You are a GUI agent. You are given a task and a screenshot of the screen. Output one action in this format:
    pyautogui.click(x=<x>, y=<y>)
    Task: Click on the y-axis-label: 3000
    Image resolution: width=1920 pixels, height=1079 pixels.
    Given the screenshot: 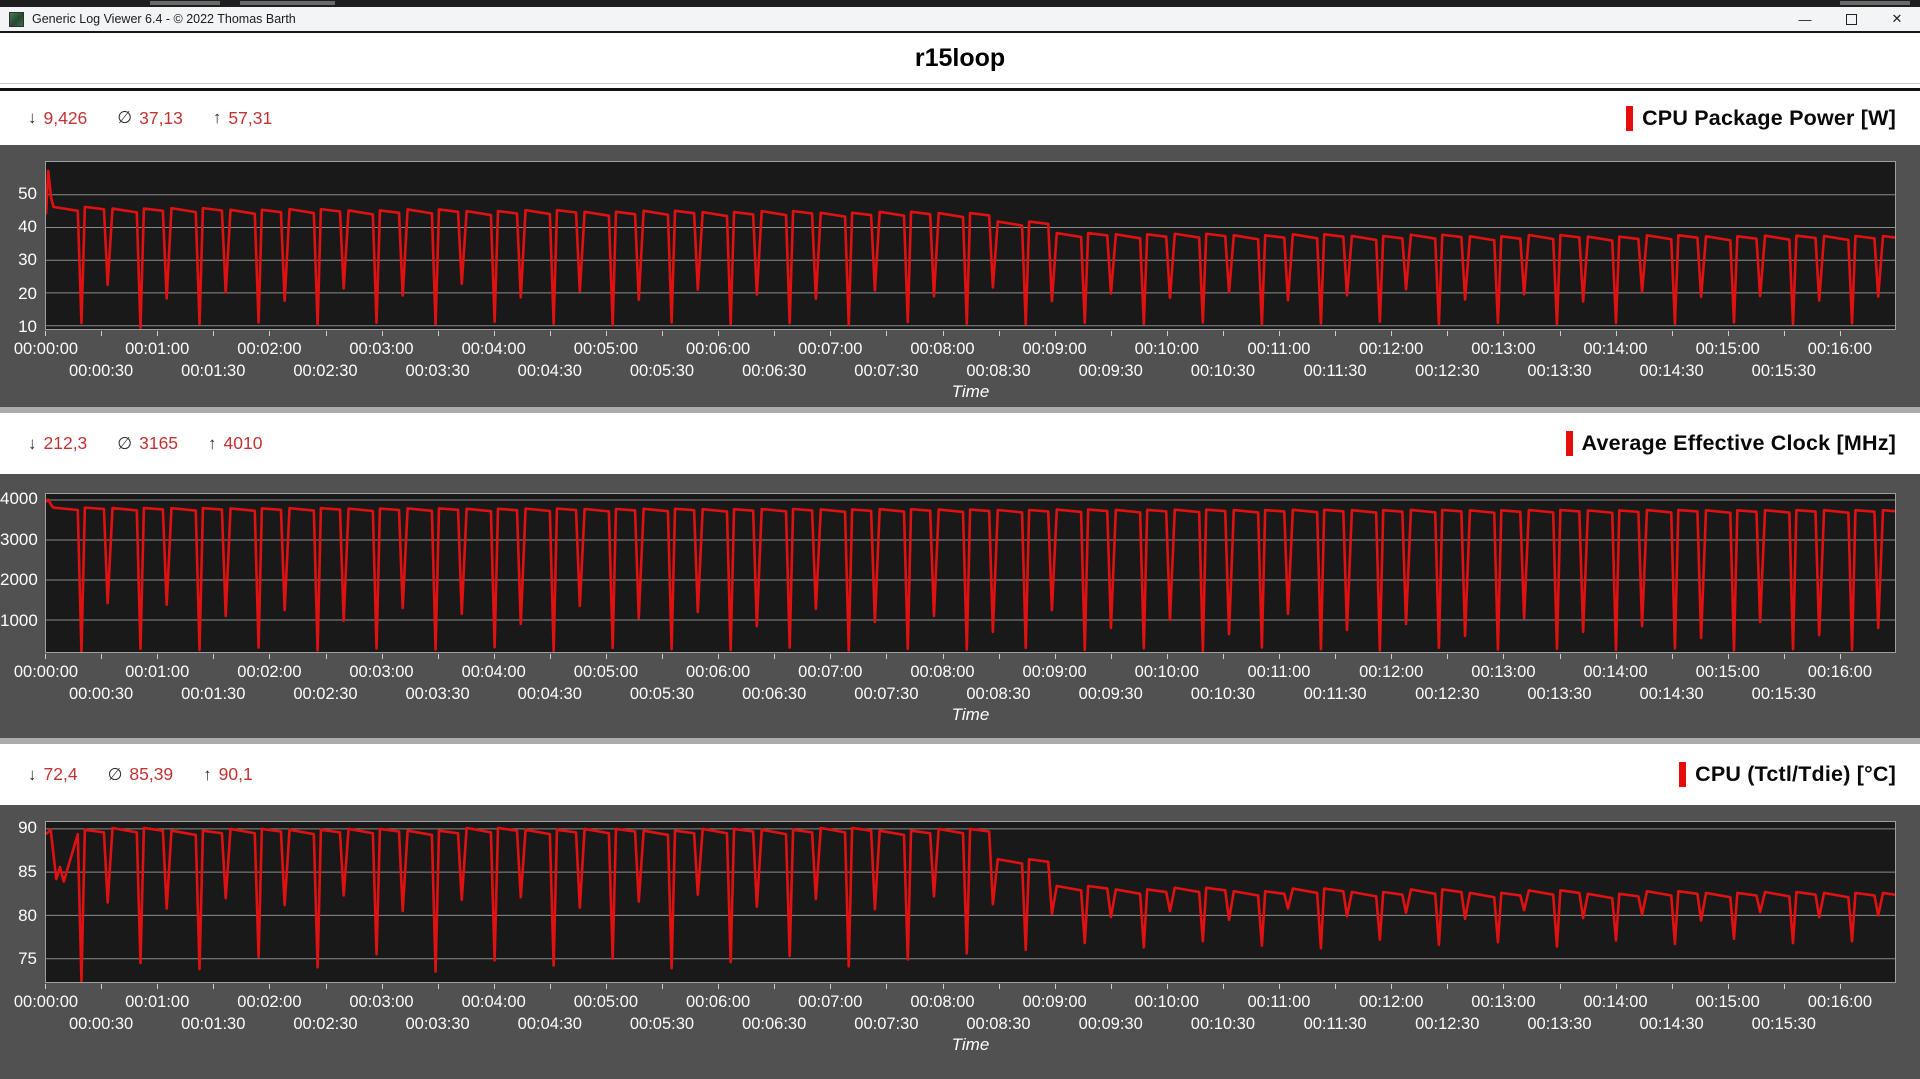 What is the action you would take?
    pyautogui.click(x=19, y=539)
    